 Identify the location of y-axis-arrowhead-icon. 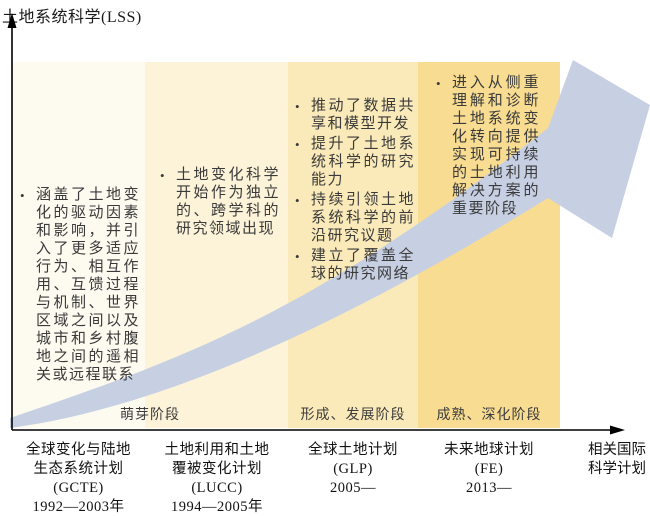
(12, 20).